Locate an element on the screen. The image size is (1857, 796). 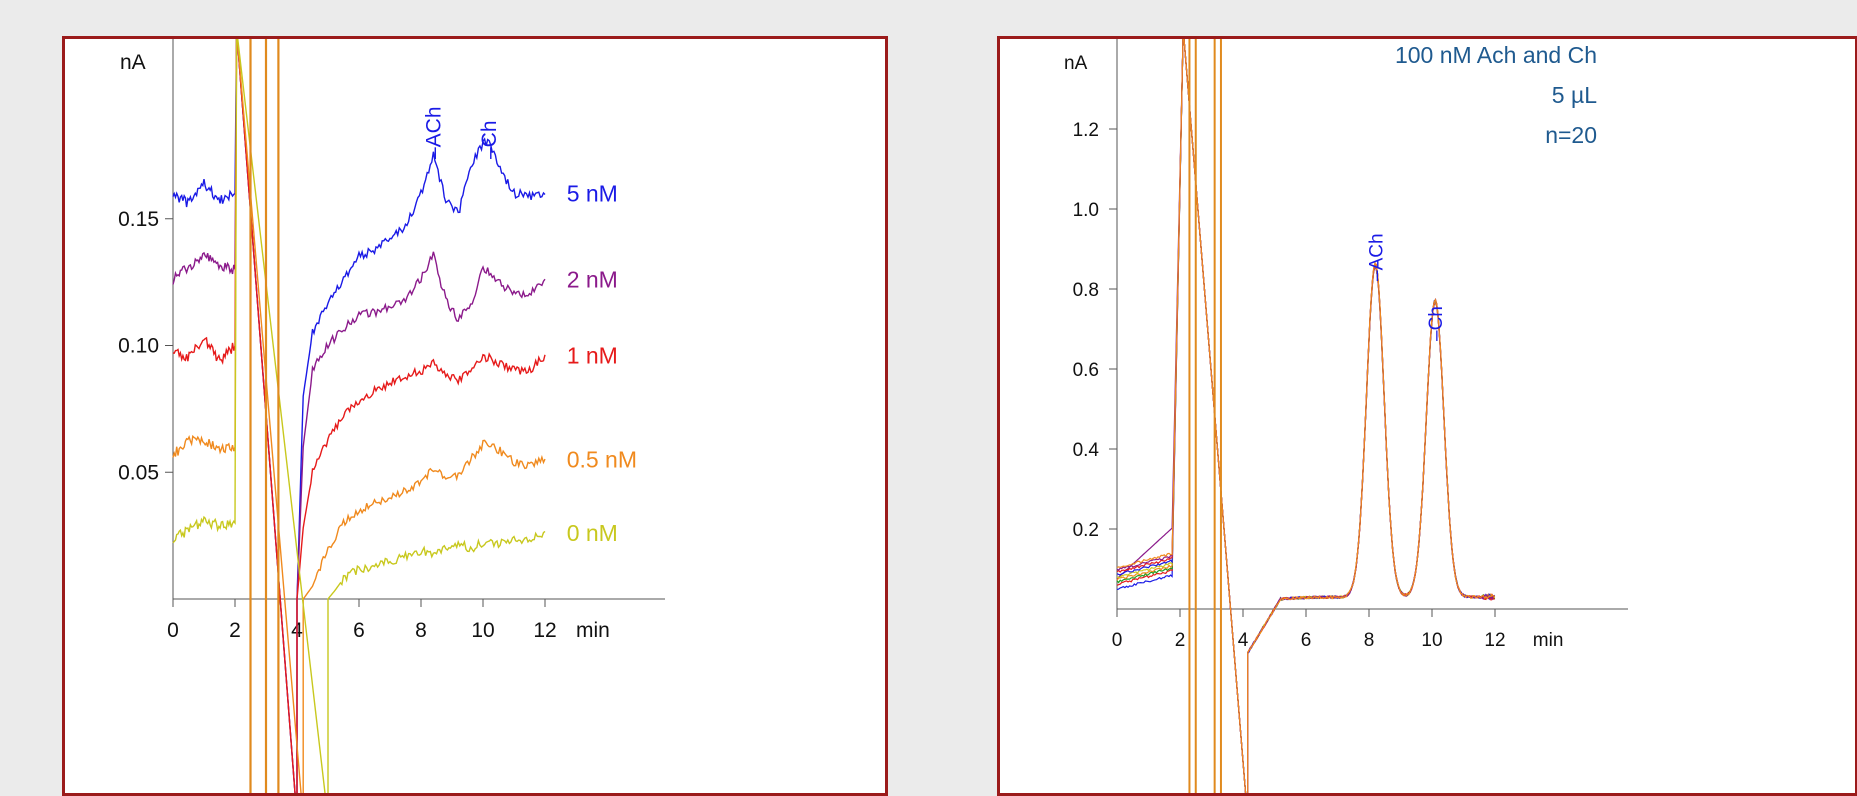
annotation-text: 100 nM Ach and Ch is located at coordinates (1496, 55).